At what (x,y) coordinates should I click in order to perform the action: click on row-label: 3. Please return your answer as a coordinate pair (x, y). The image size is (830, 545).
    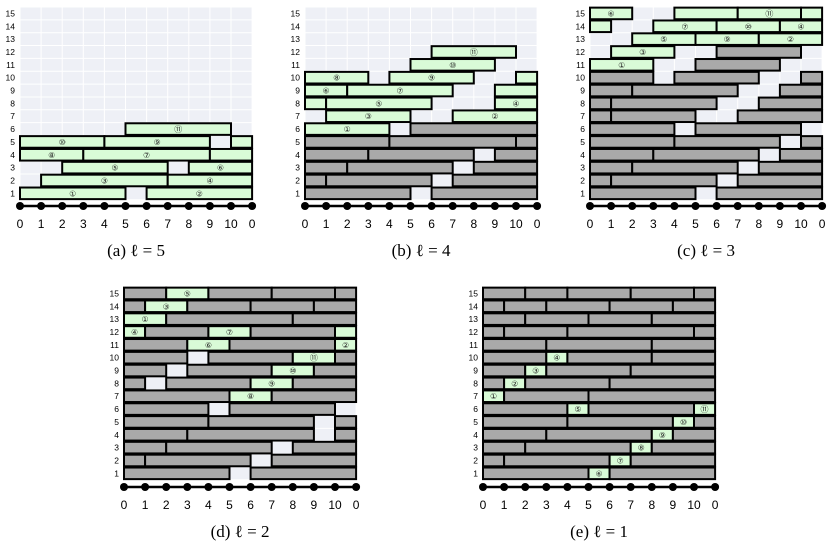
    Looking at the image, I should click on (475, 448).